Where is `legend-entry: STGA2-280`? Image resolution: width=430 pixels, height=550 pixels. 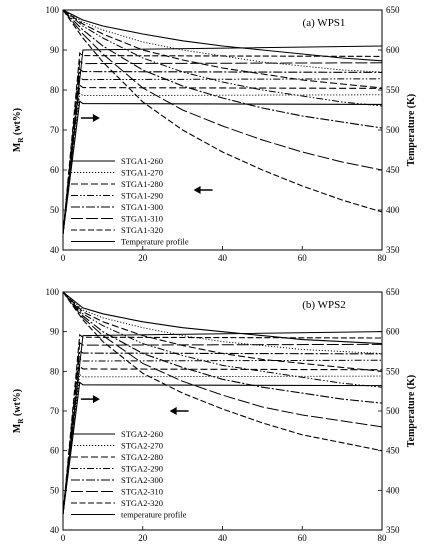
legend-entry: STGA2-280 is located at coordinates (142, 457).